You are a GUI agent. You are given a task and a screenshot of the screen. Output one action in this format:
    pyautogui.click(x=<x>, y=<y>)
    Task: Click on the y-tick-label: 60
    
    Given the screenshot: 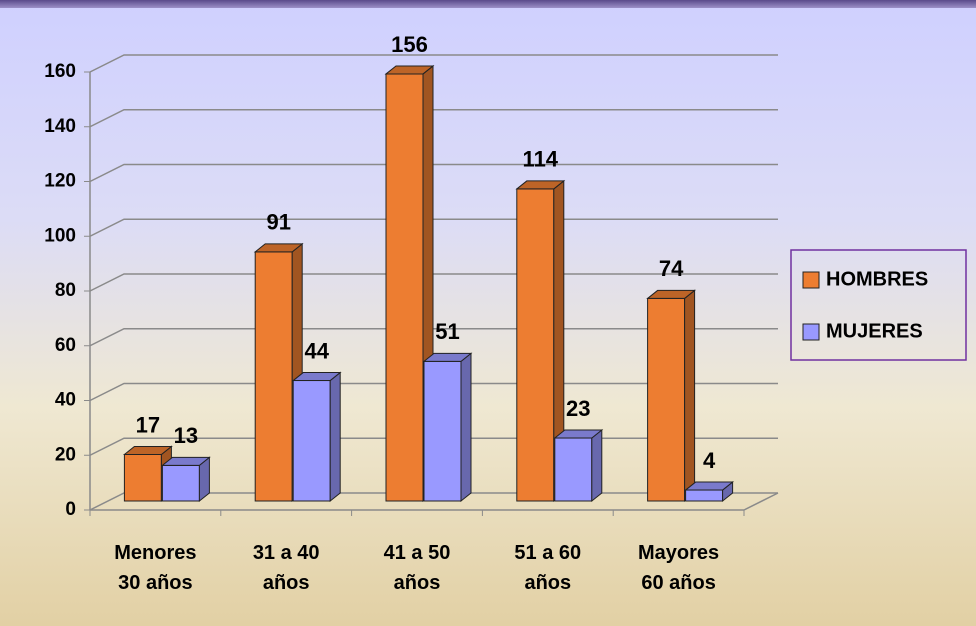 What is the action you would take?
    pyautogui.click(x=65, y=345)
    